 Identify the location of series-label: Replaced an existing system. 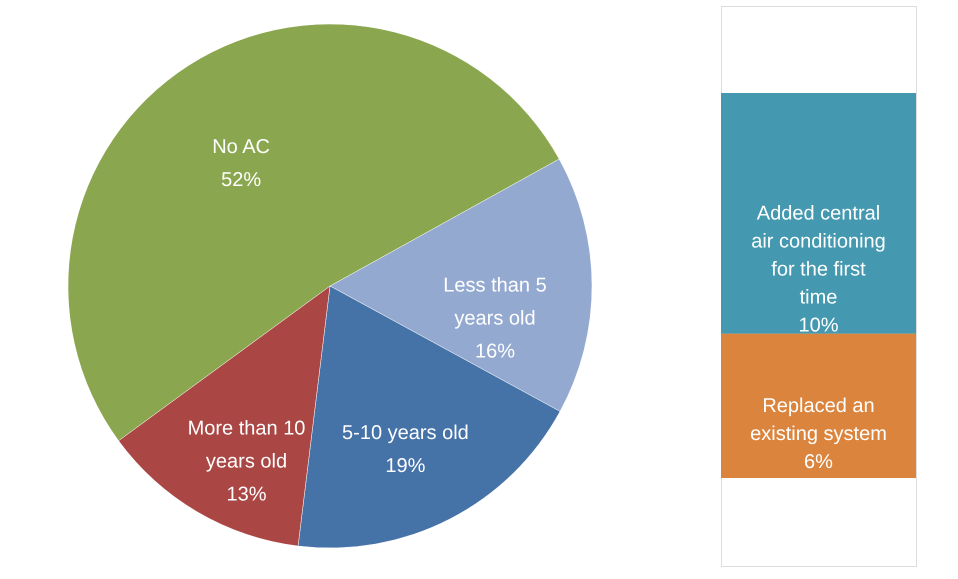
(818, 419).